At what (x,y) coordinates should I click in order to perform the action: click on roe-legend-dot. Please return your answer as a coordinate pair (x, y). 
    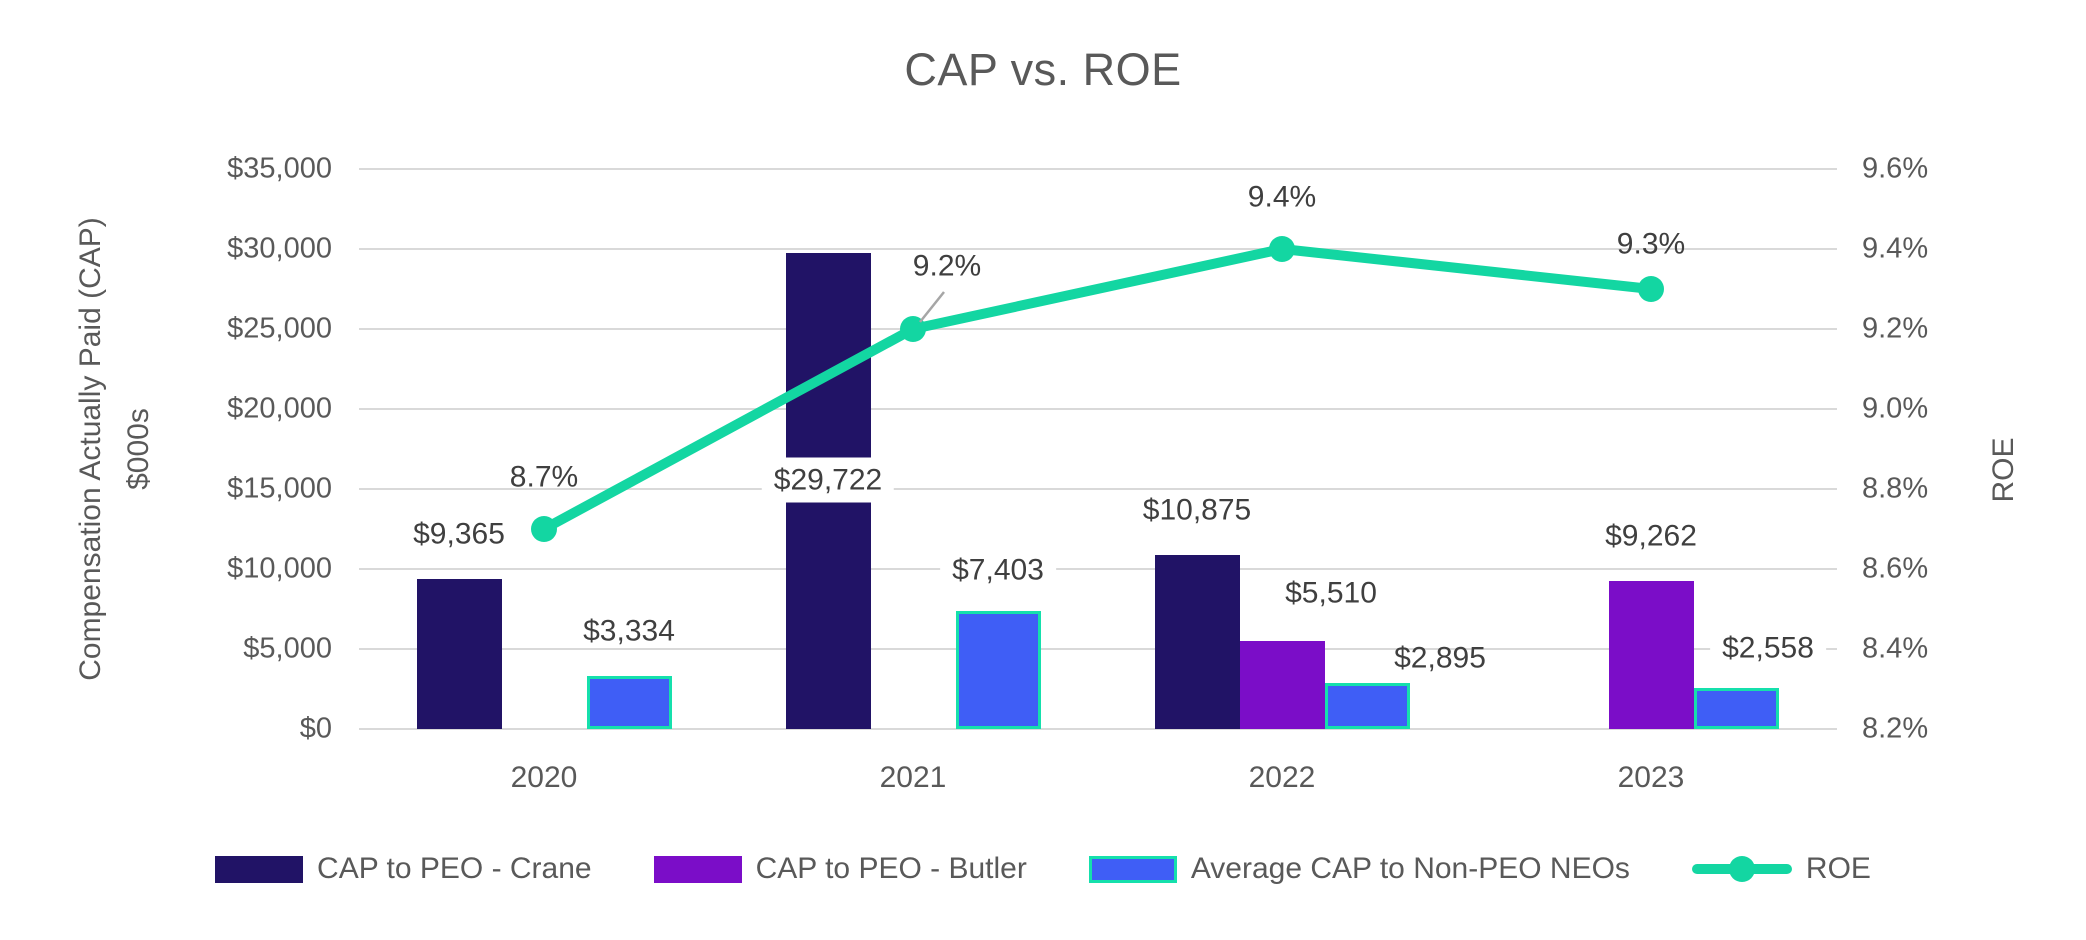
    Looking at the image, I should click on (1741, 869).